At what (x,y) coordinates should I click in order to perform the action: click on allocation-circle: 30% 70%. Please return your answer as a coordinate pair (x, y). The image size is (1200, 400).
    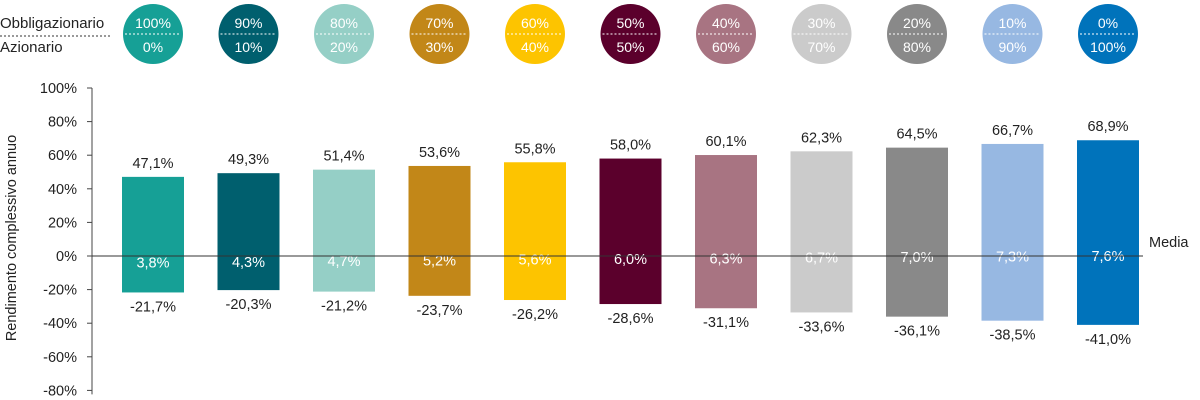
    Looking at the image, I should click on (821, 34).